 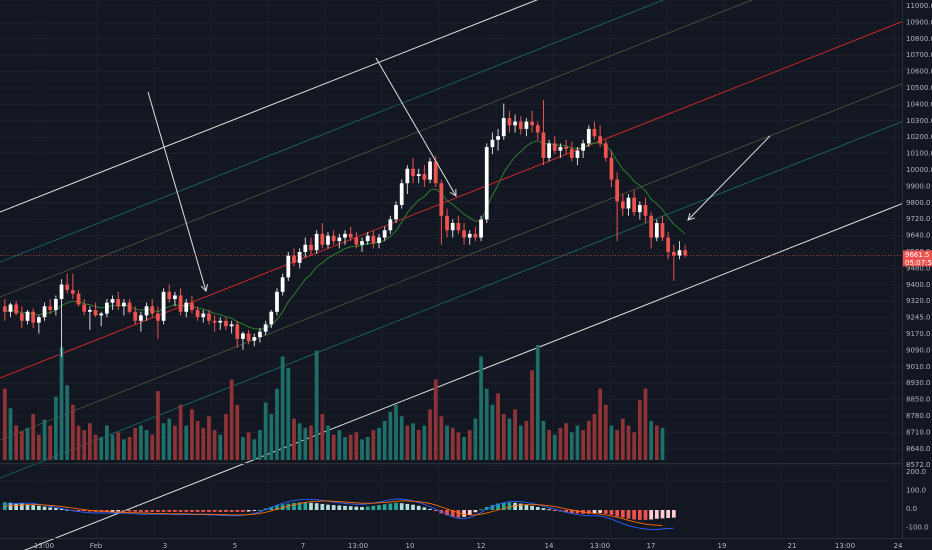 What do you see at coordinates (918, 432) in the screenshot?
I see `price-tick-label: 8710.0` at bounding box center [918, 432].